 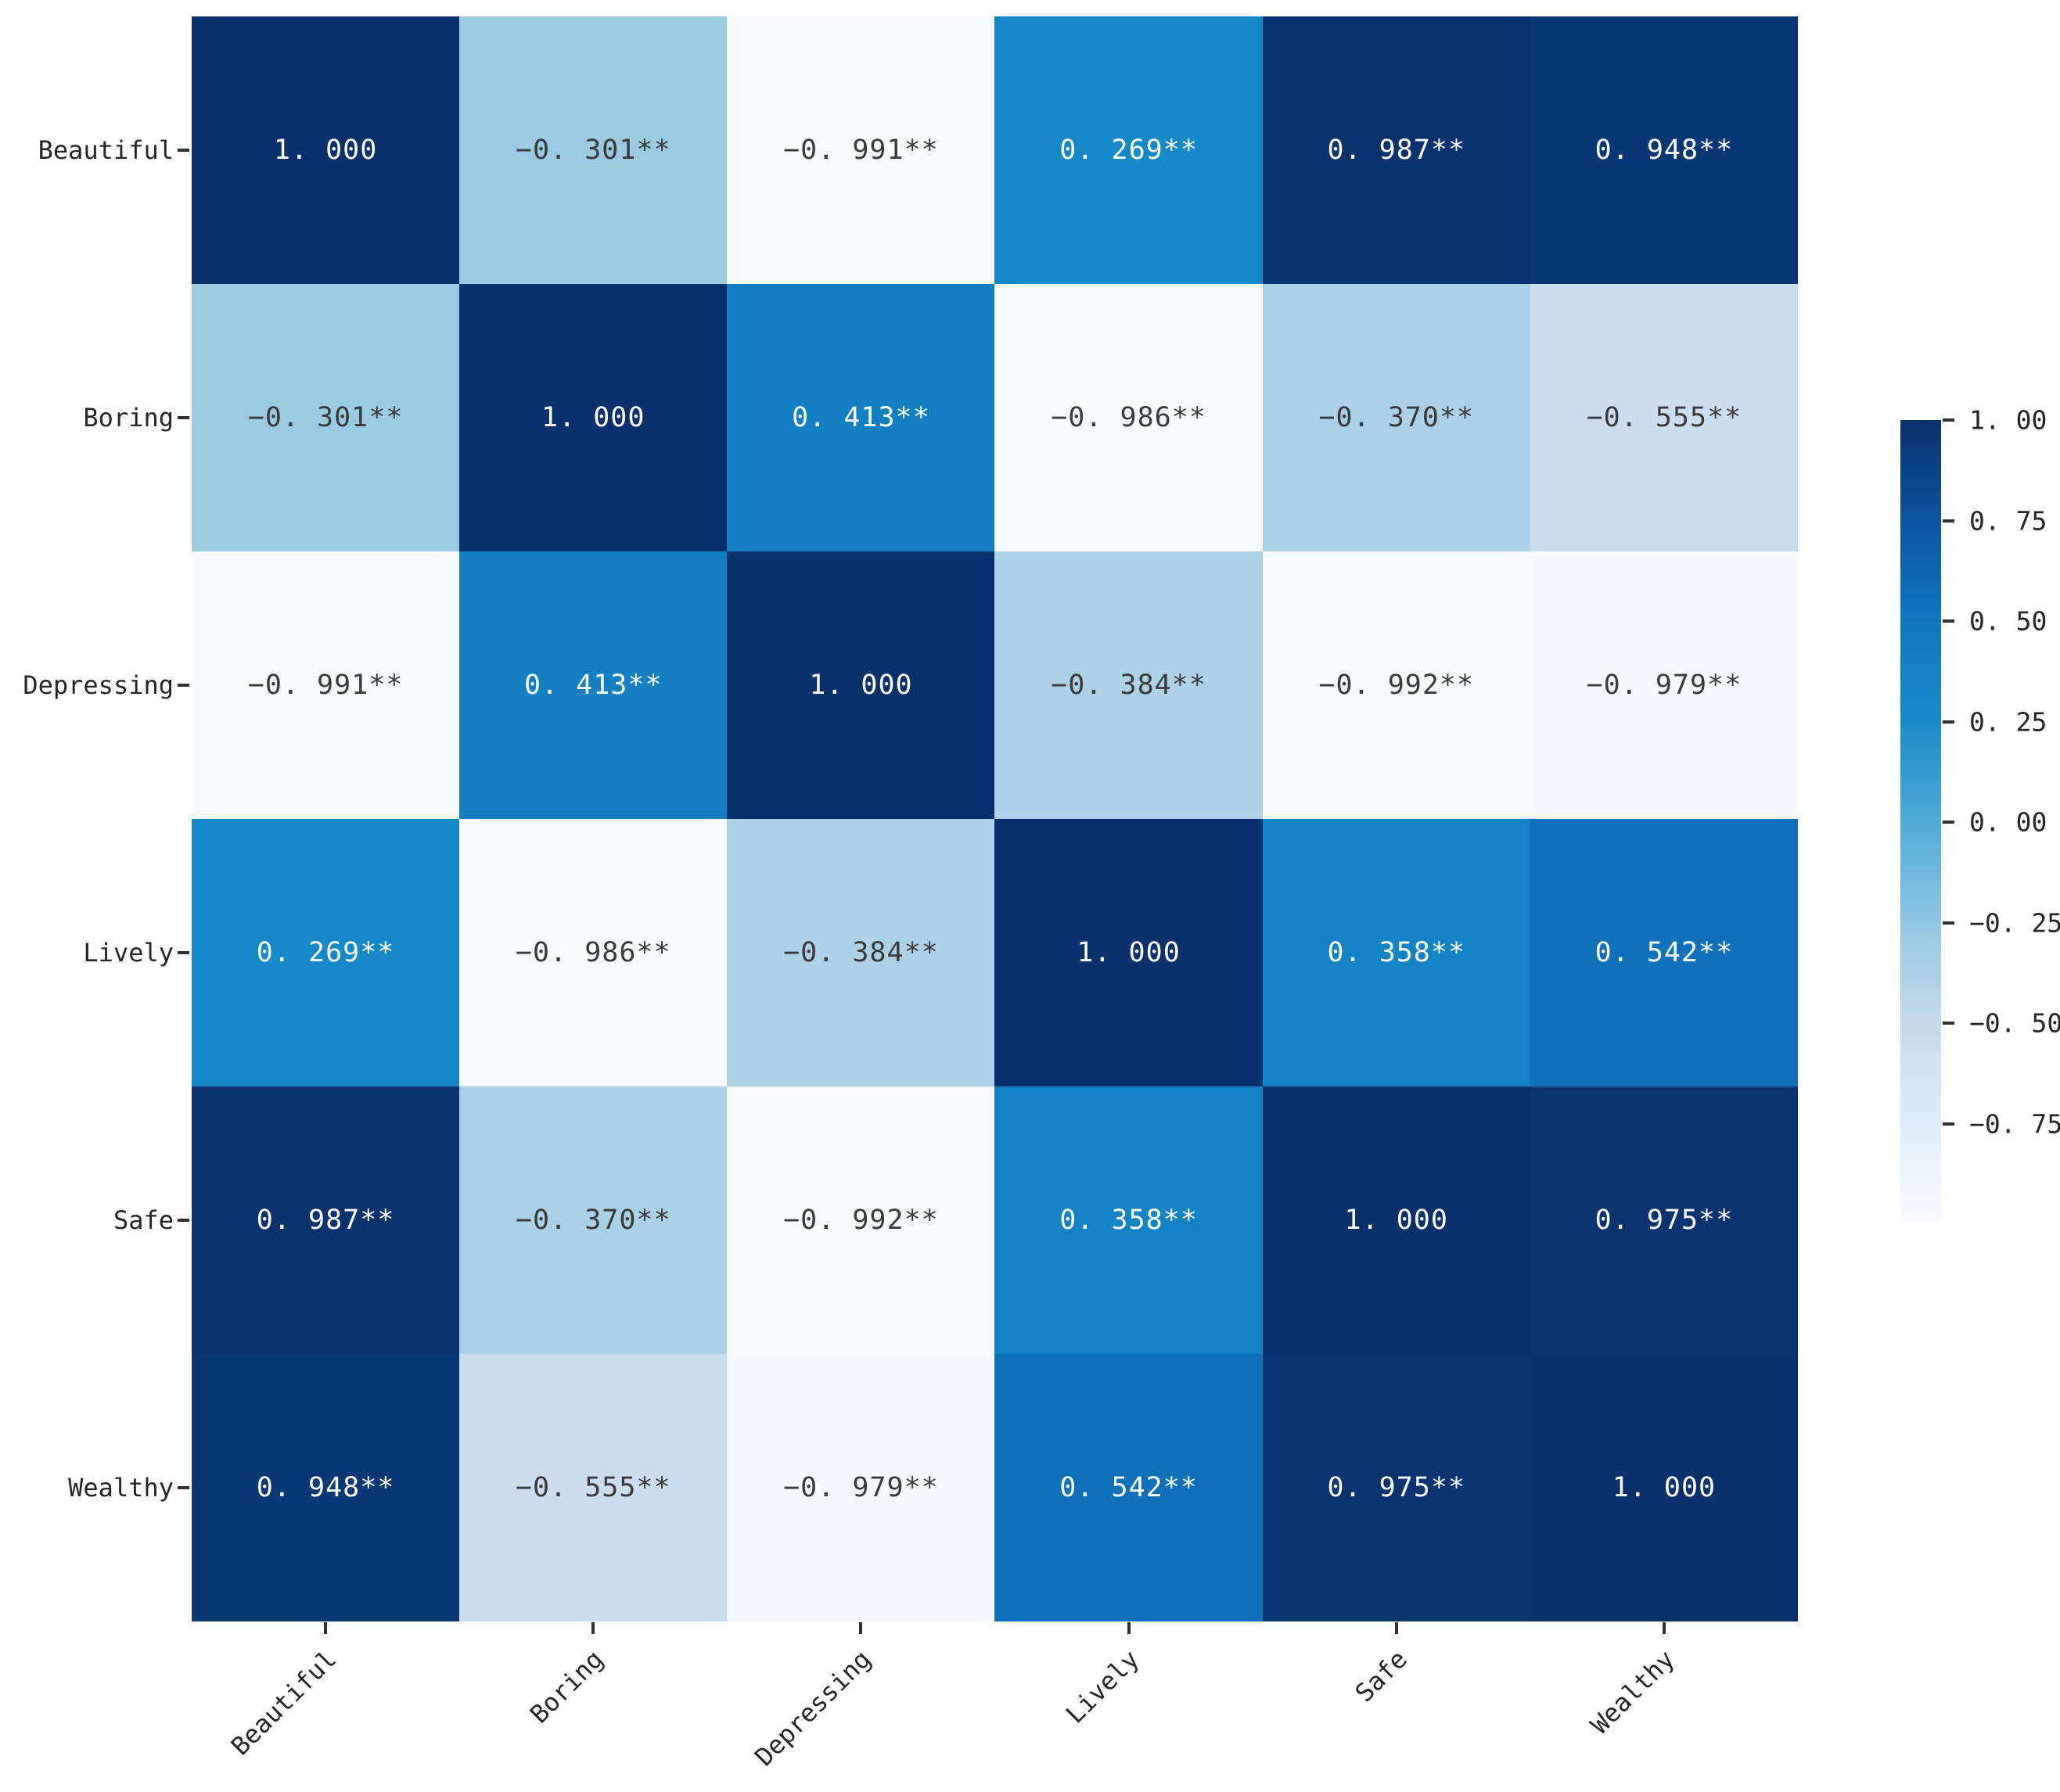 I want to click on colorbar-tick-label: −0. 50, so click(x=2014, y=1023).